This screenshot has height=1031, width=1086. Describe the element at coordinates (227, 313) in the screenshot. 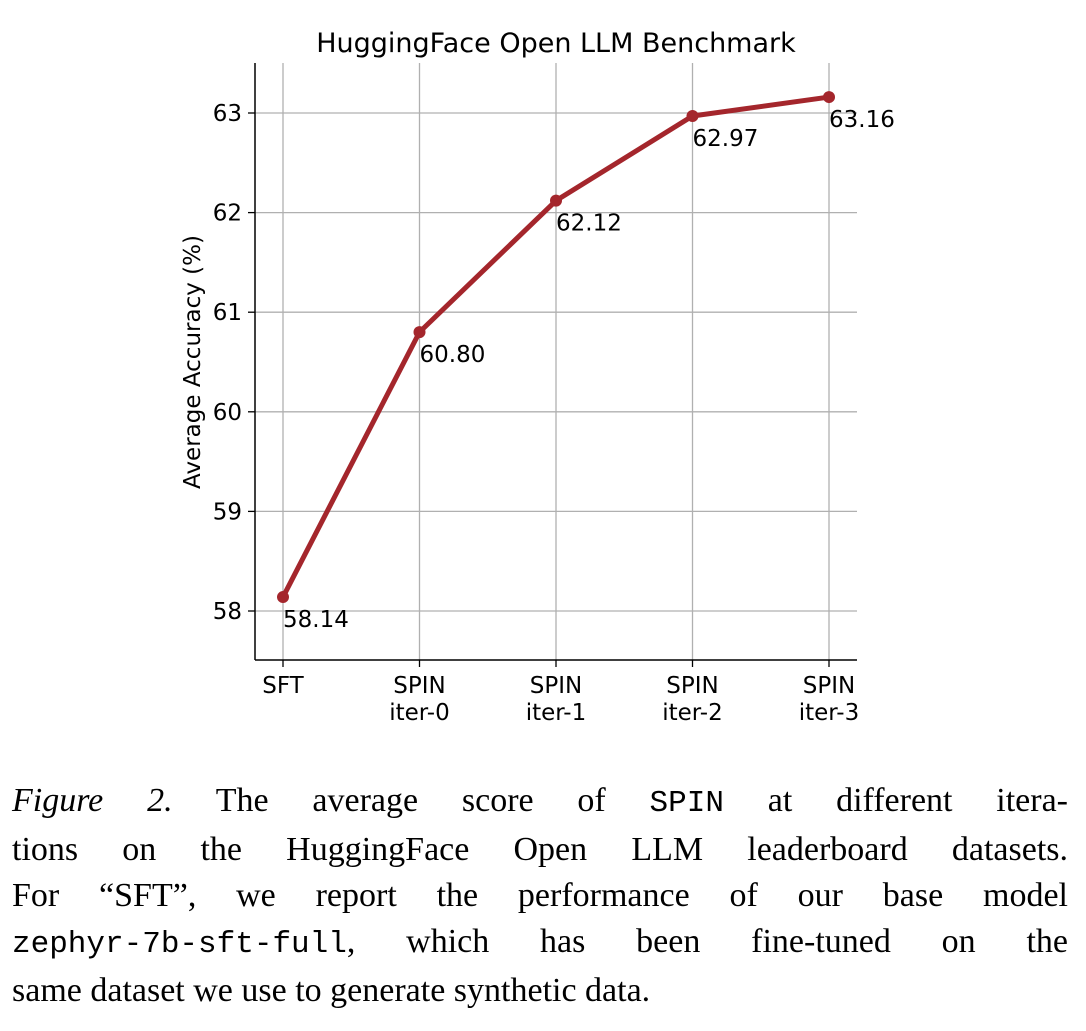

I see `y-tick-label: 61` at that location.